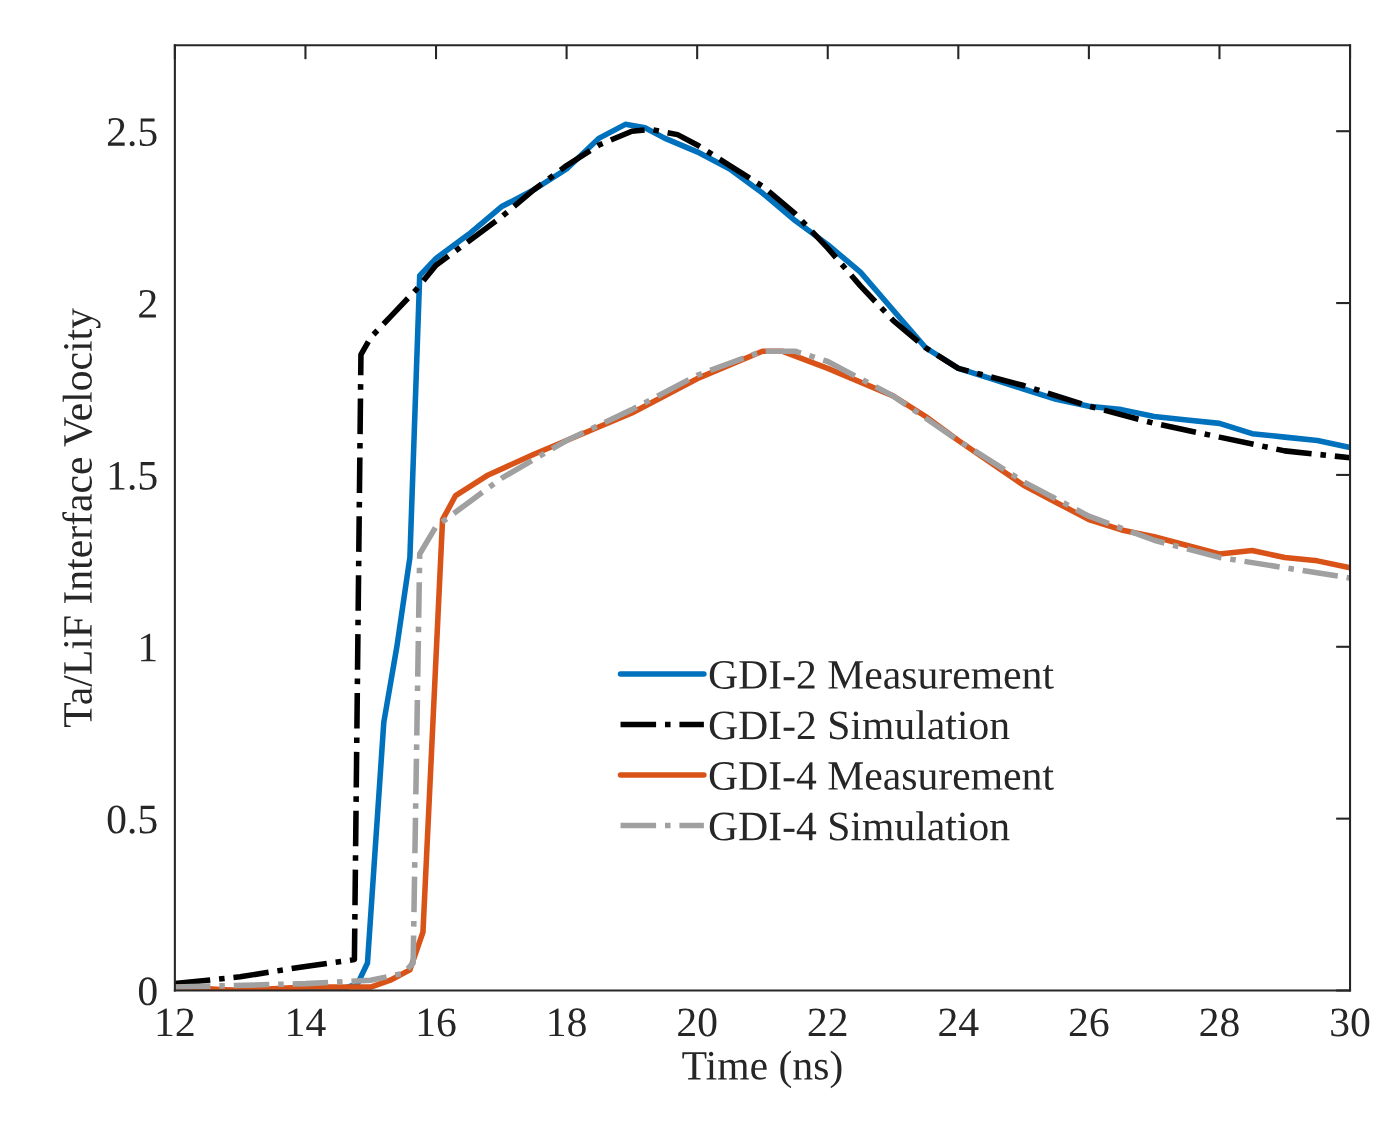  Describe the element at coordinates (1350, 1022) in the screenshot. I see `x-tick-label: 30` at that location.